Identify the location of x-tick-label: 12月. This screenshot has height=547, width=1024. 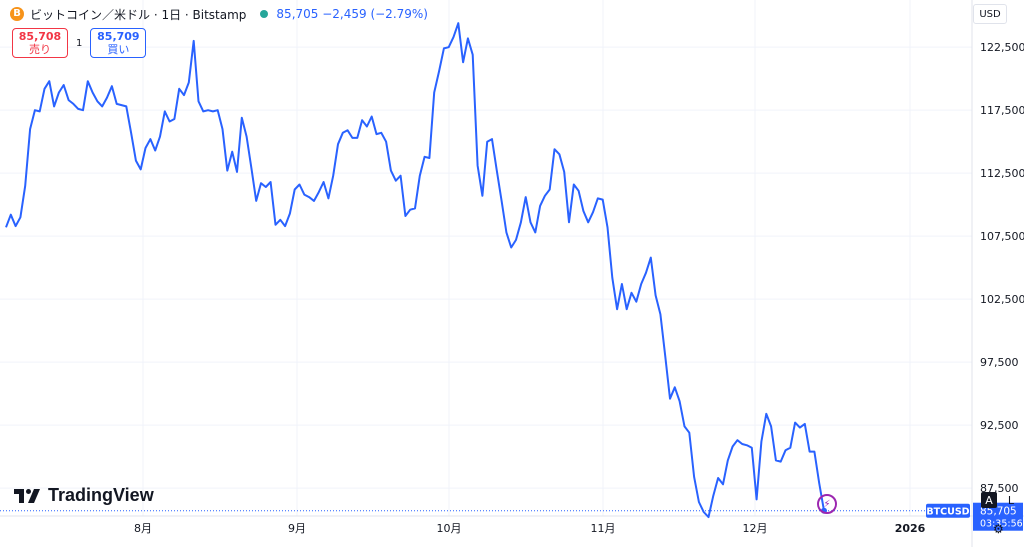
(755, 528).